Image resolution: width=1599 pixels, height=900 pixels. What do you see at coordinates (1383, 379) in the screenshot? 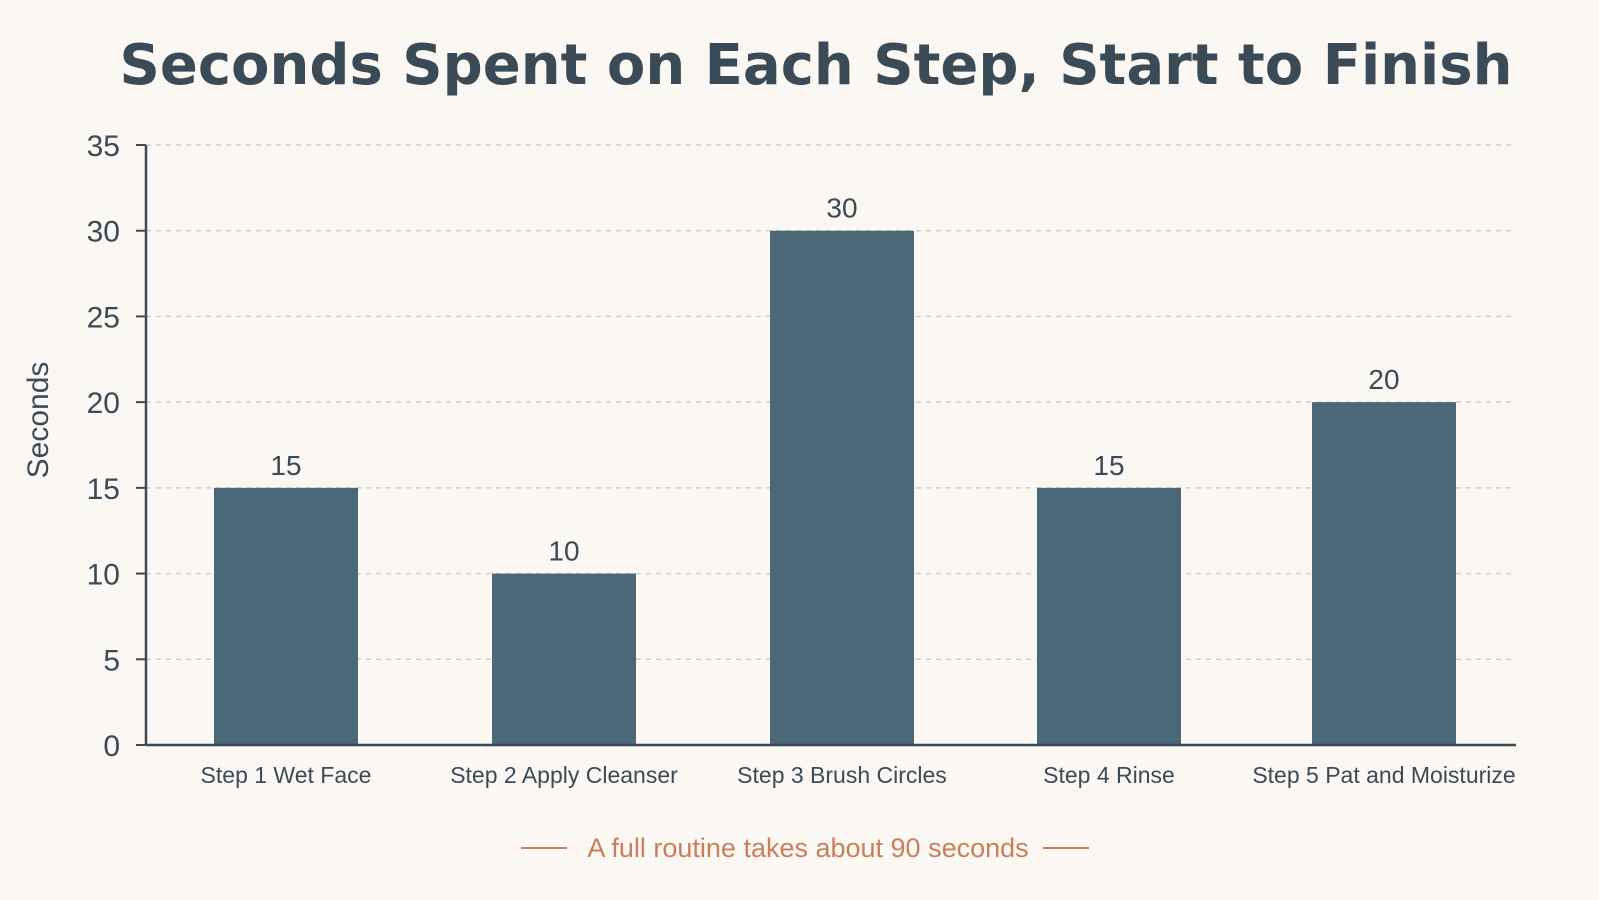
I see `value-label: 20` at bounding box center [1383, 379].